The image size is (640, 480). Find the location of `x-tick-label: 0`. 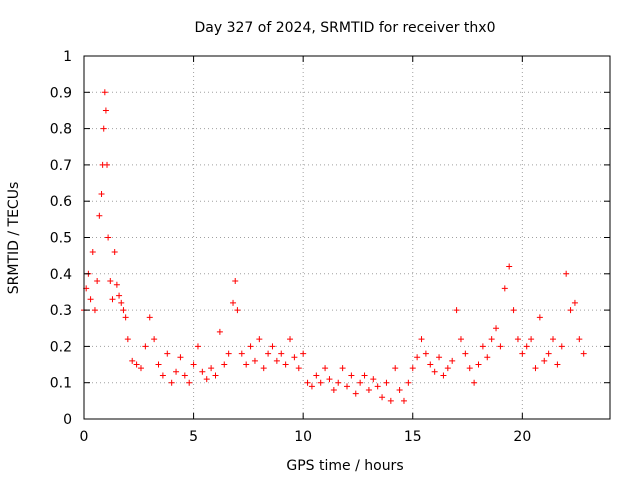

x-tick-label: 0 is located at coordinates (84, 437).